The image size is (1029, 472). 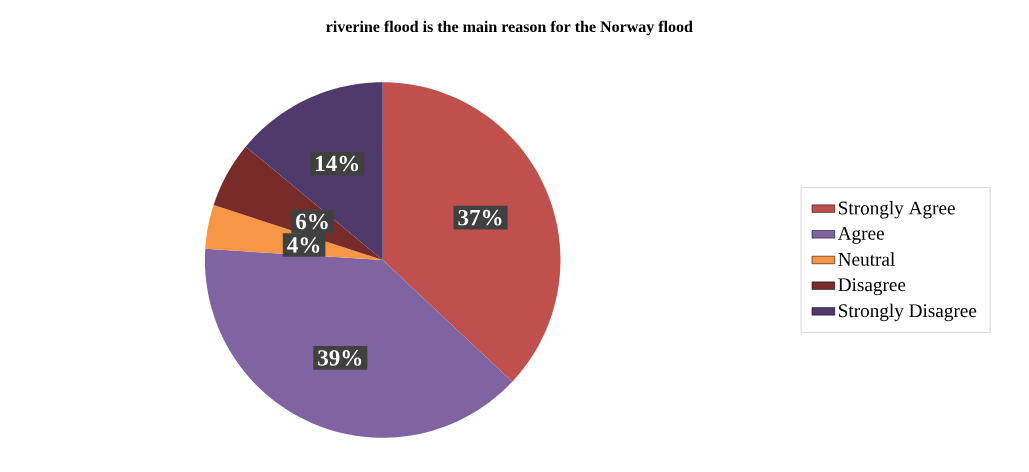 I want to click on data-label: 14%, so click(x=337, y=163).